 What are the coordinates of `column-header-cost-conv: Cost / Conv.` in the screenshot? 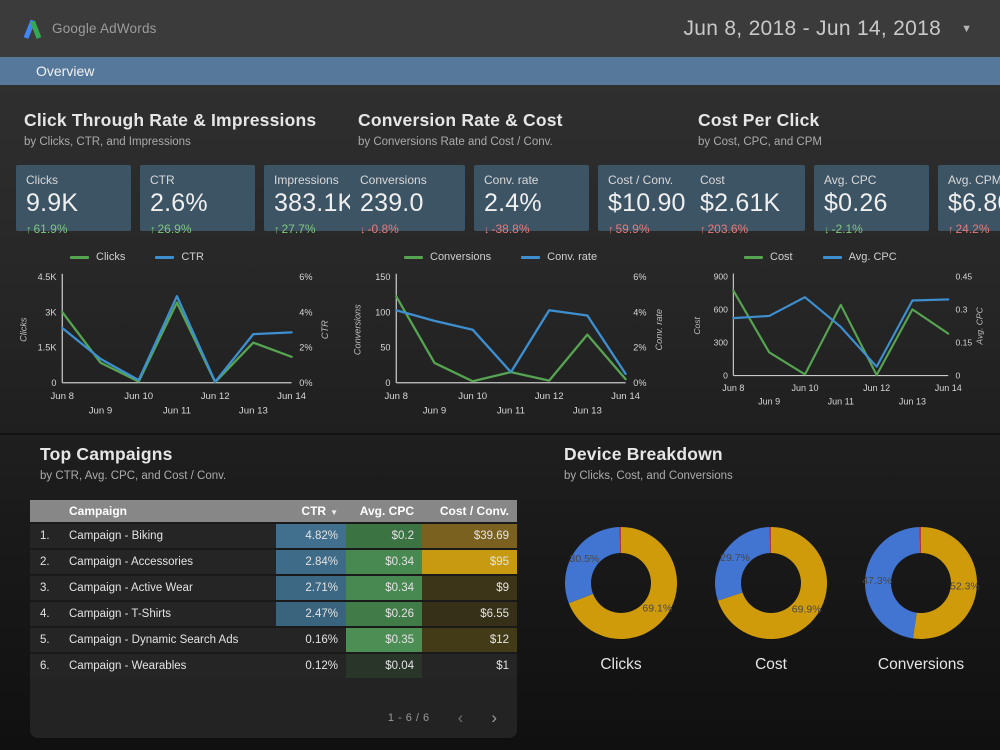 It's located at (474, 511).